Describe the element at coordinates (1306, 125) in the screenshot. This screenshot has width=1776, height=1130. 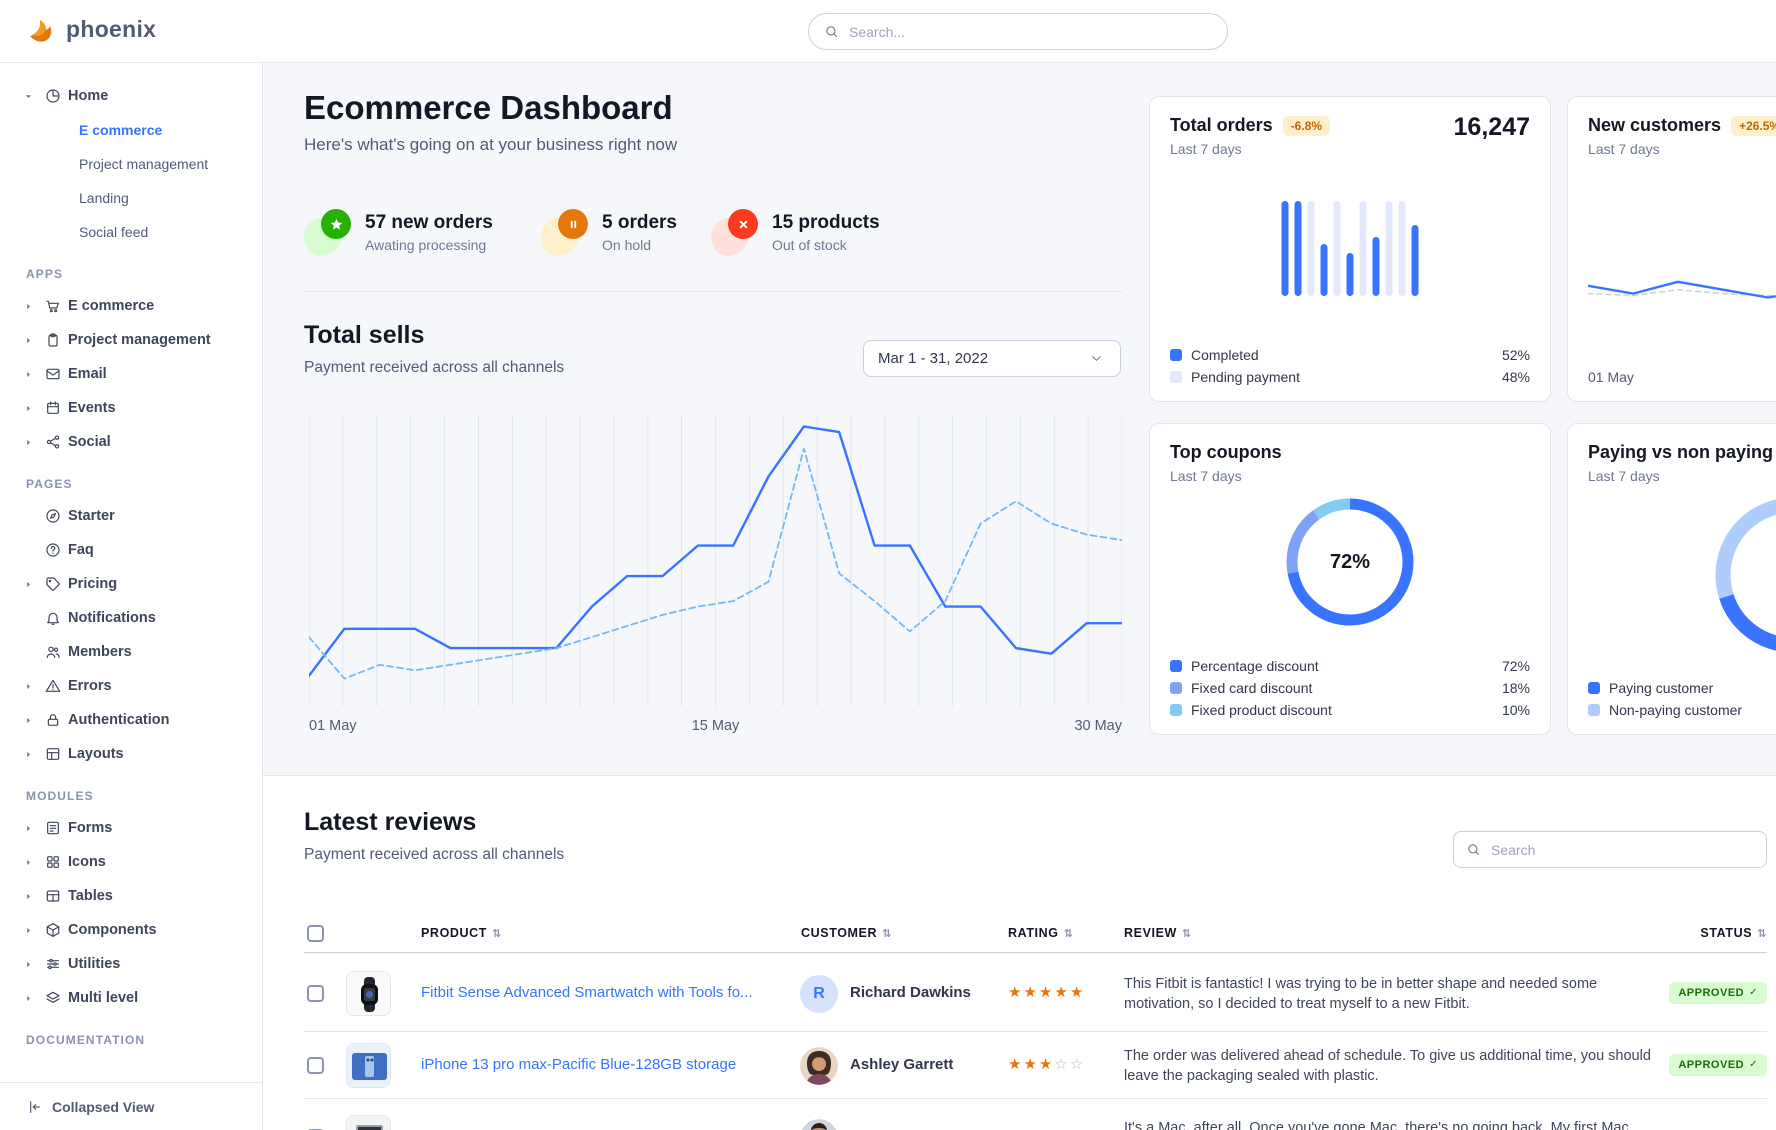
I see `total-orders-change-badge: -6.8%` at that location.